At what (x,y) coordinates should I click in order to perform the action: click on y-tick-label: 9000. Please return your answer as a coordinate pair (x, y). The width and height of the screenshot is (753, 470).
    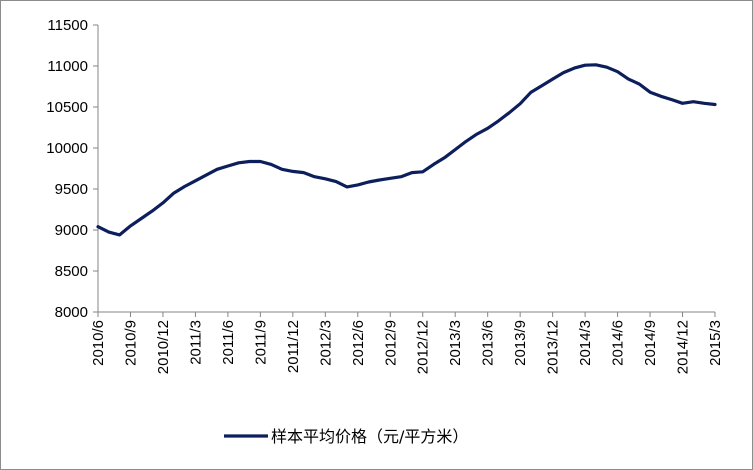
    Looking at the image, I should click on (71, 230).